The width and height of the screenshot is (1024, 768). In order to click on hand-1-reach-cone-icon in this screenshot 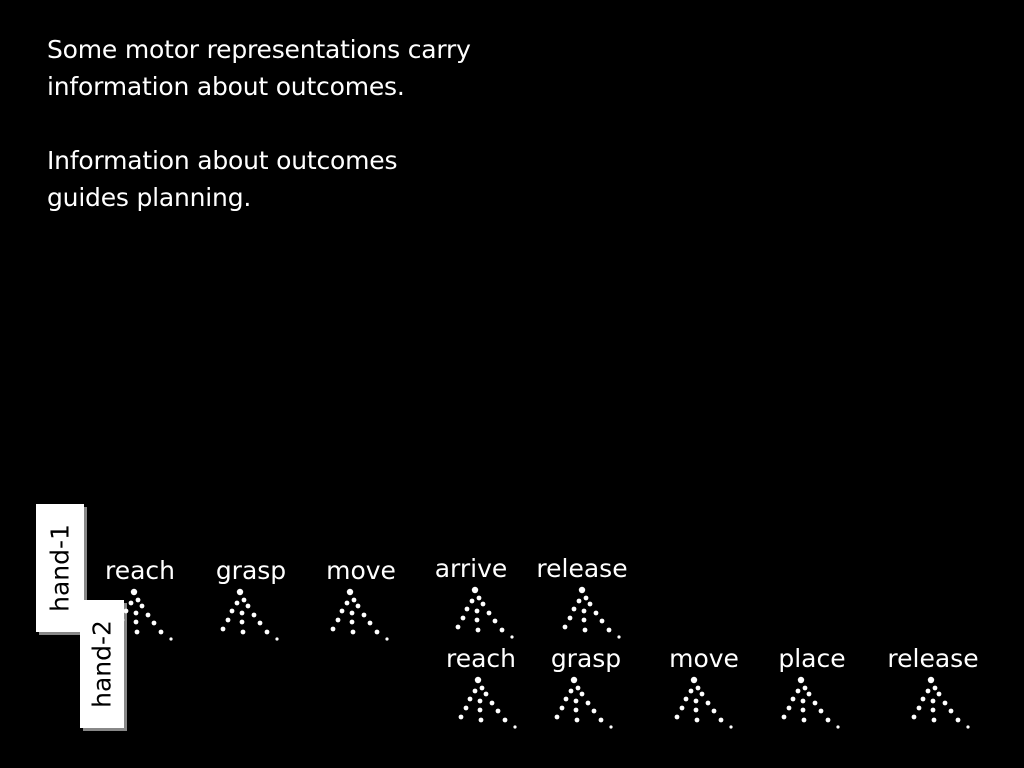, I will do `click(143, 614)`.